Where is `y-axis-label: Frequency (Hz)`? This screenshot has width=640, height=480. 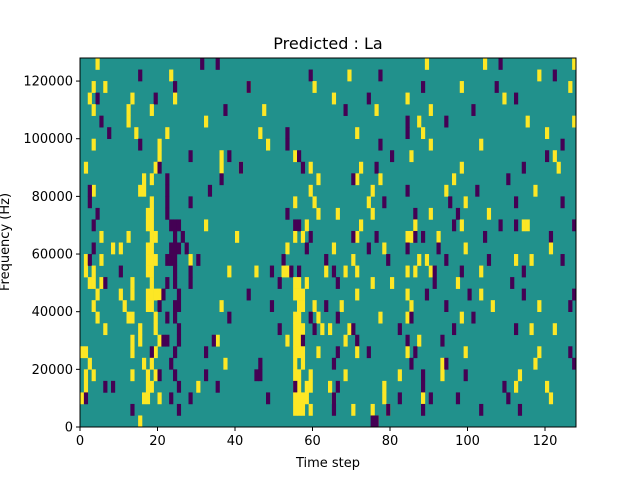
y-axis-label: Frequency (Hz) is located at coordinates (6, 242).